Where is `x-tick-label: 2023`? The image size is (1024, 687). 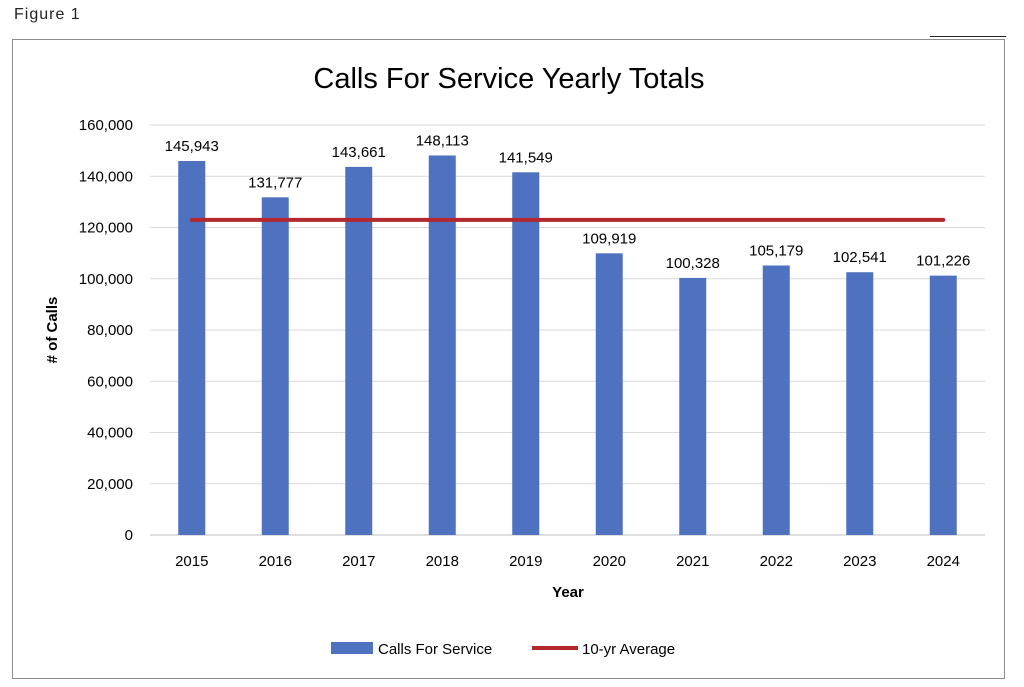
x-tick-label: 2023 is located at coordinates (859, 561).